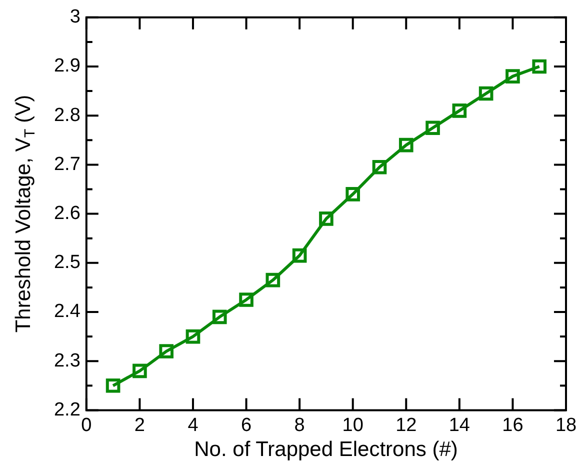 The width and height of the screenshot is (584, 471). I want to click on y-tick-label: 2.9, so click(67, 66).